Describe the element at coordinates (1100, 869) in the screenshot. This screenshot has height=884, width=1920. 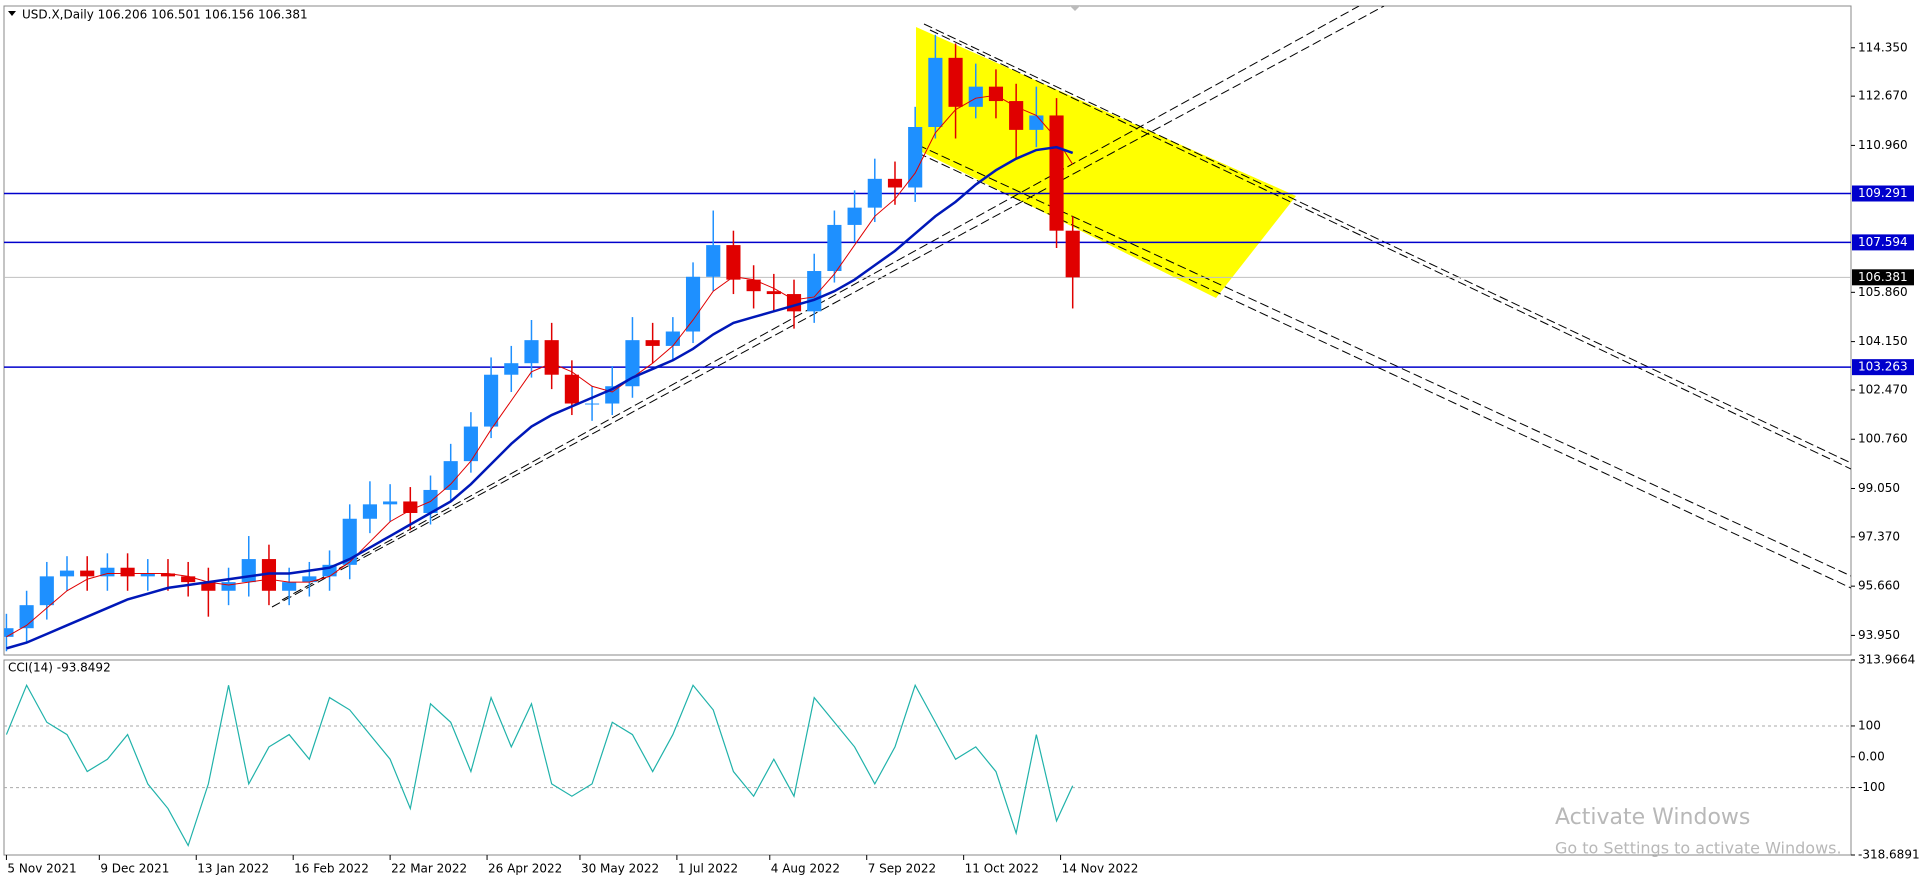
I see `x-tick-label: 14 Nov 2022` at that location.